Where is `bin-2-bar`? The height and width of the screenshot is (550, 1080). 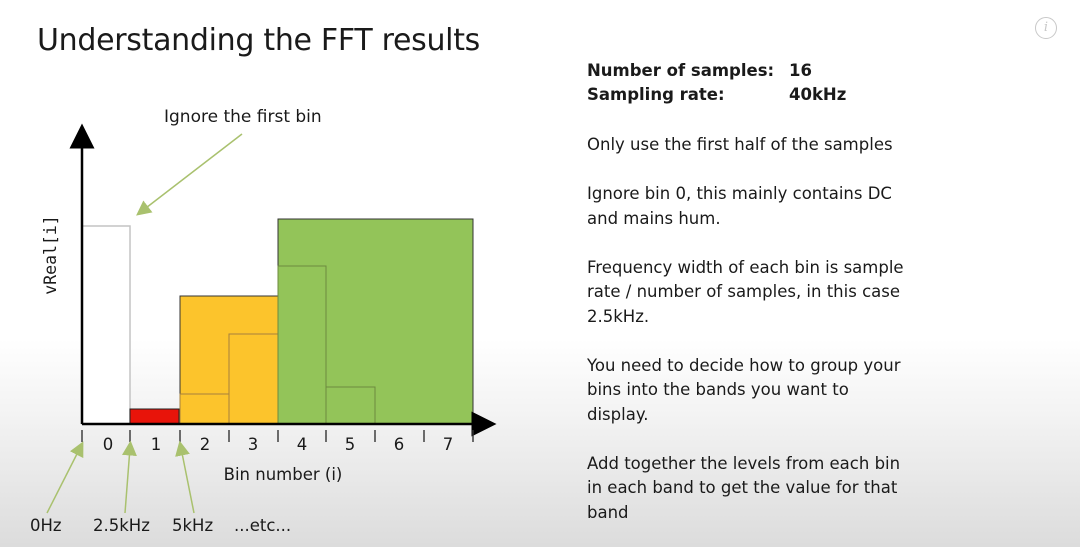
bin-2-bar is located at coordinates (204, 409).